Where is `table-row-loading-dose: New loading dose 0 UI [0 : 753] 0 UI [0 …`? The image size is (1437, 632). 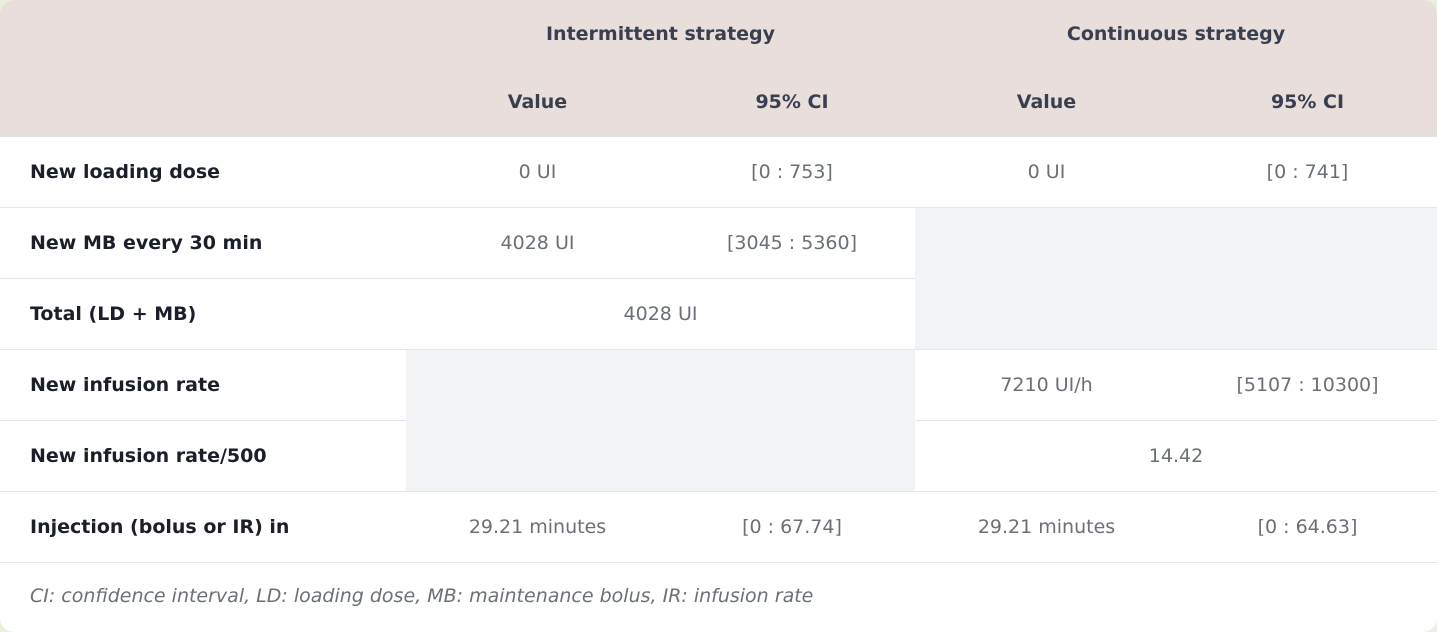
table-row-loading-dose: New loading dose 0 UI [0 : 753] 0 UI [0 … is located at coordinates (718, 172).